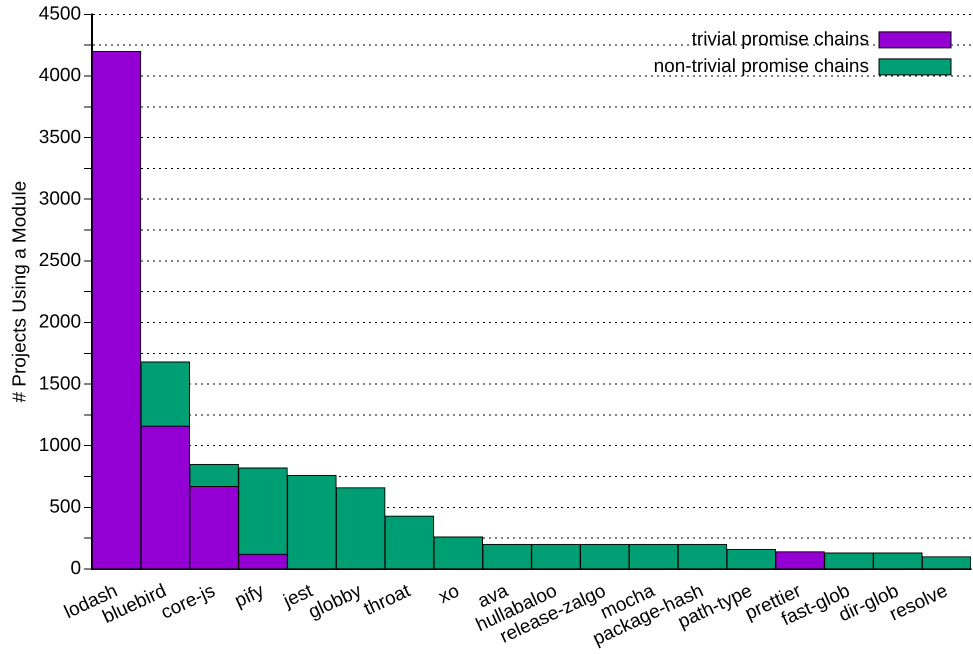 This screenshot has width=973, height=654. I want to click on legend-label: trivial promise chains, so click(780, 39).